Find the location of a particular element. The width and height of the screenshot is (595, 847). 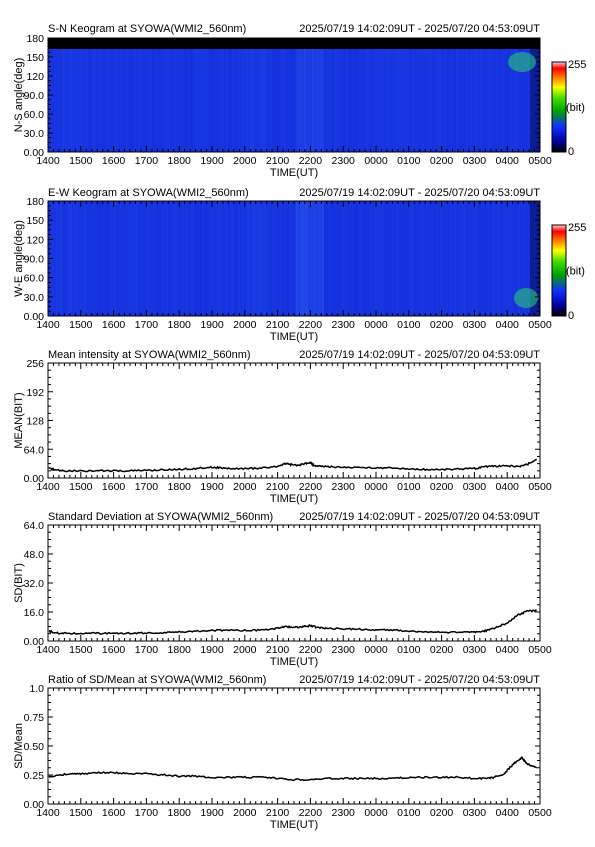

y-tick-label: 1.0 is located at coordinates (36, 689).